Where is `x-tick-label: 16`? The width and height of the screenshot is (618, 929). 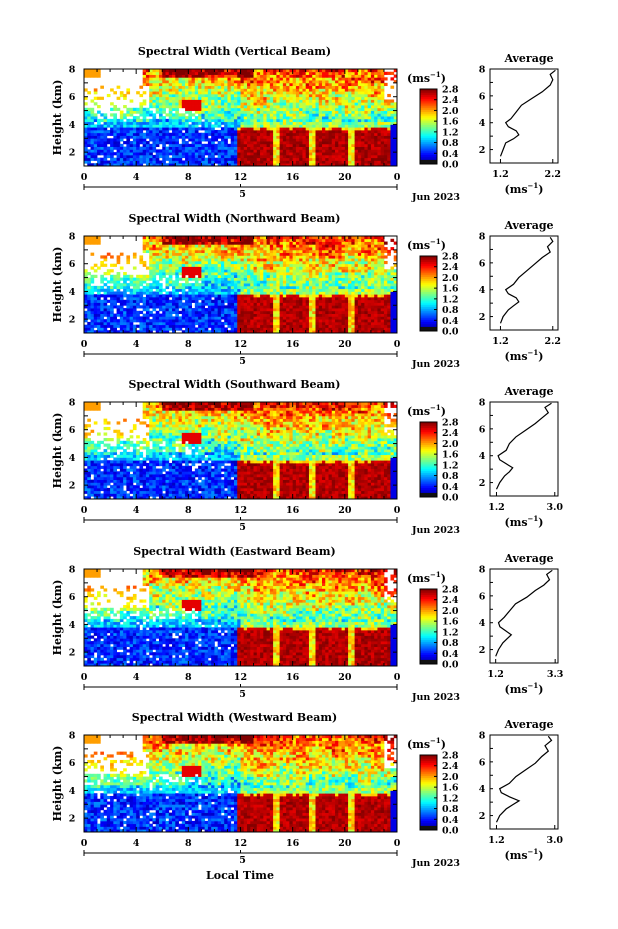
x-tick-label: 16 is located at coordinates (293, 177).